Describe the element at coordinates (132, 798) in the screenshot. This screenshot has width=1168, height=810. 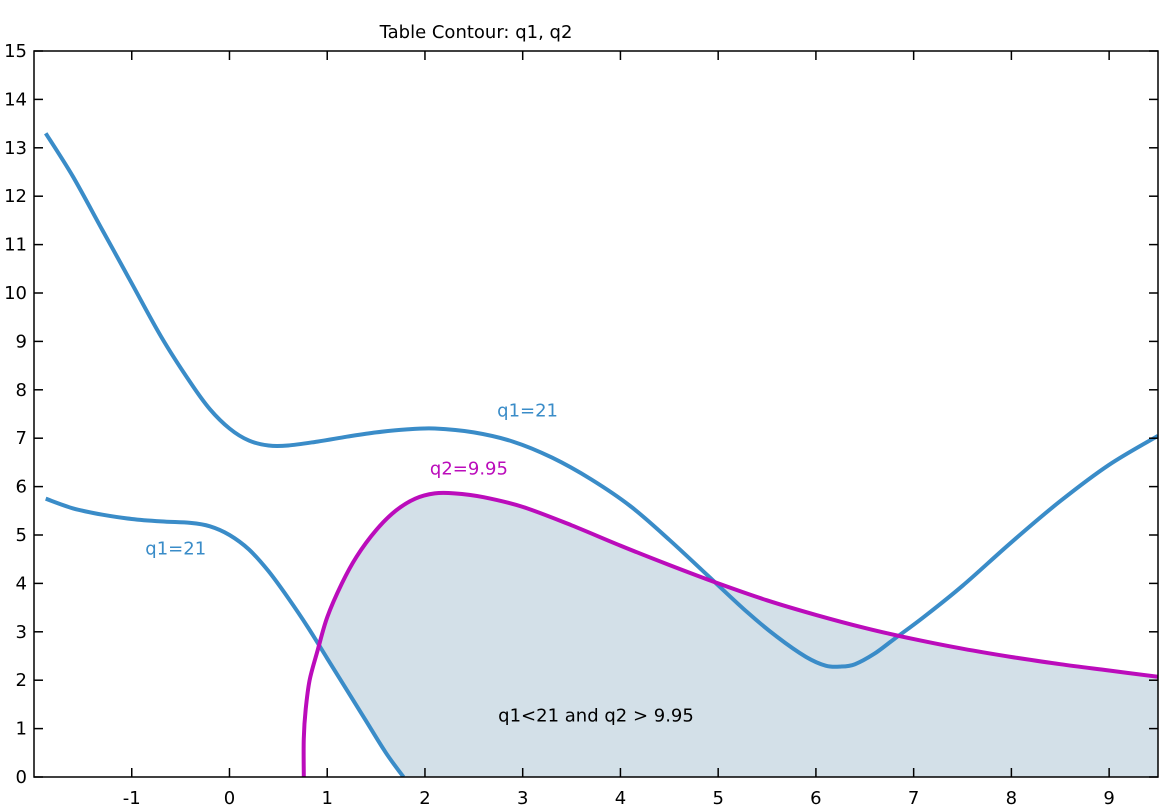
I see `x-tick-label: -1` at that location.